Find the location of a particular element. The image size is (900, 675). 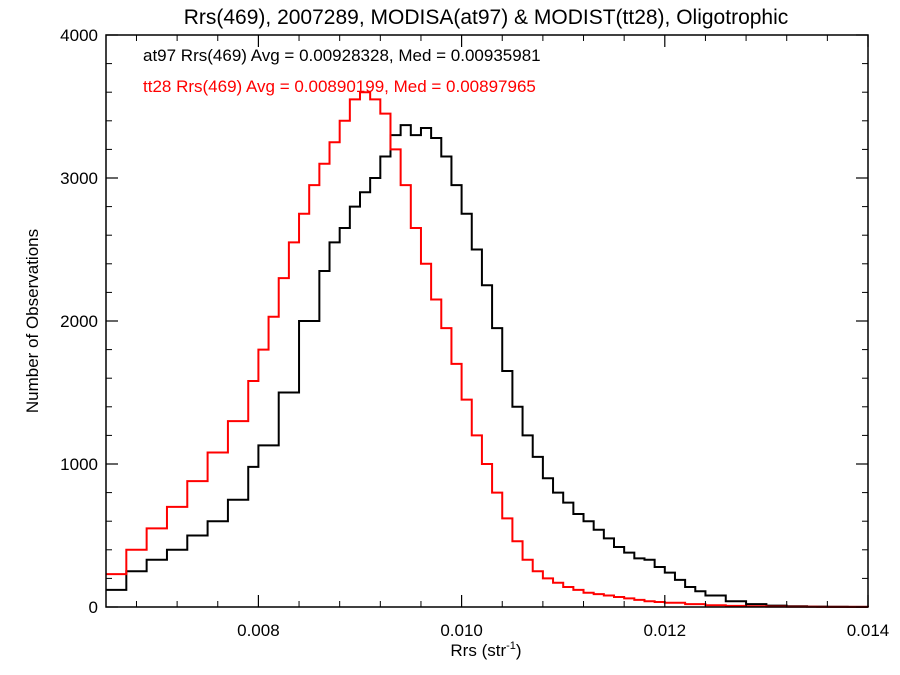

y-tick-label: 2000 is located at coordinates (79, 321).